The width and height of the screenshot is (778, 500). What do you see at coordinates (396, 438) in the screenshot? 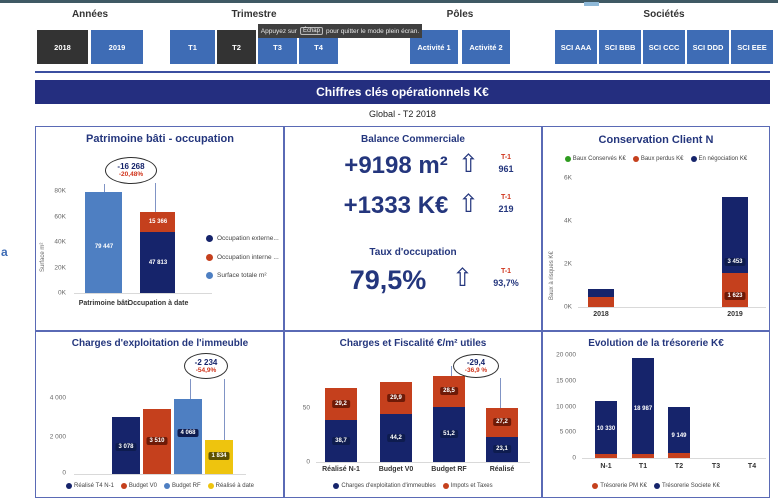
I see `fiscalite-charges-value-2: 44,2` at bounding box center [396, 438].